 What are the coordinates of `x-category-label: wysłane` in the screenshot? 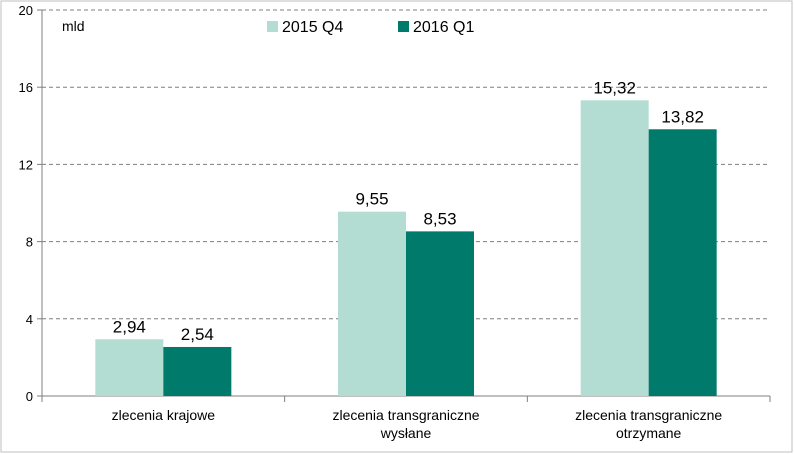 It's located at (406, 433).